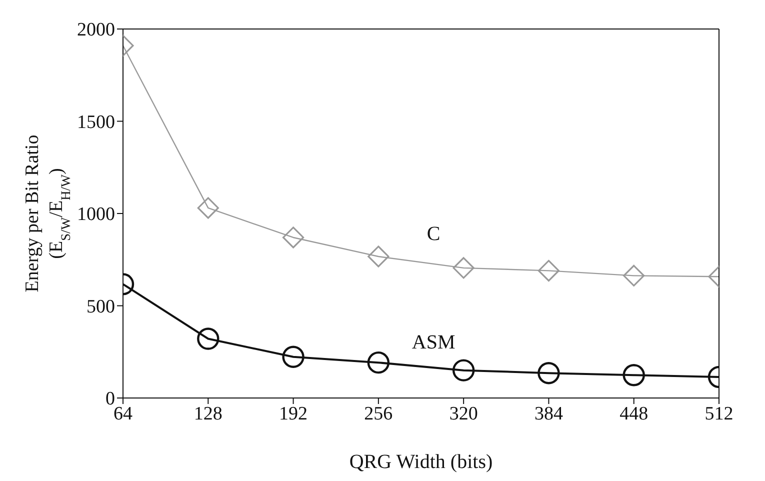  What do you see at coordinates (96, 30) in the screenshot?
I see `y-tick-label: 2000` at bounding box center [96, 30].